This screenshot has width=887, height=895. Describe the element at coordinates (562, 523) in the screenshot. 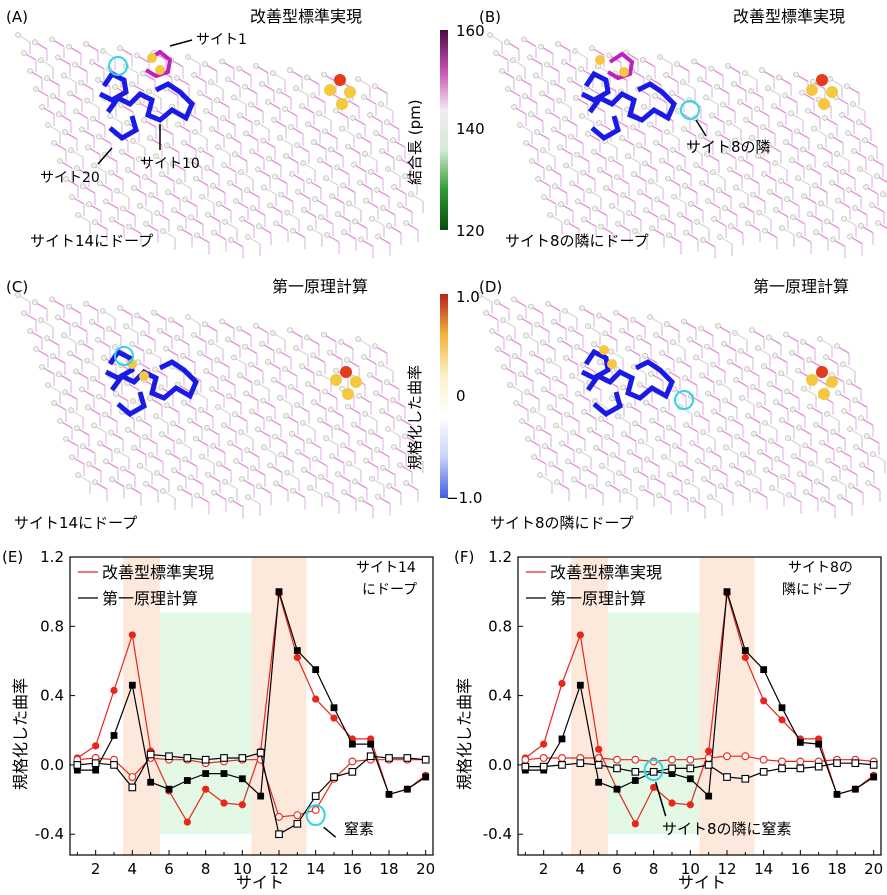

I see `panel-d-doping-caption: サイト8の隣にドープ` at that location.